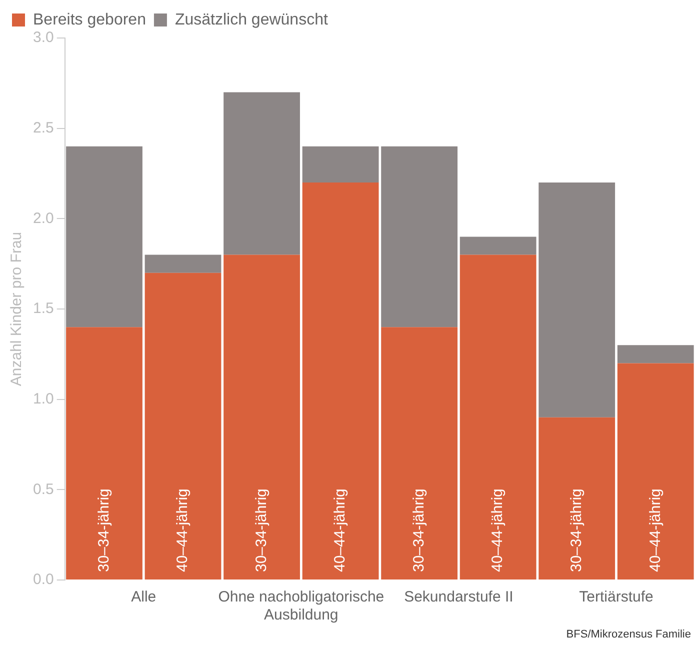 The width and height of the screenshot is (695, 646). Describe the element at coordinates (17, 309) in the screenshot. I see `y-axis-title: Anzahl Kinder pro Frau` at that location.